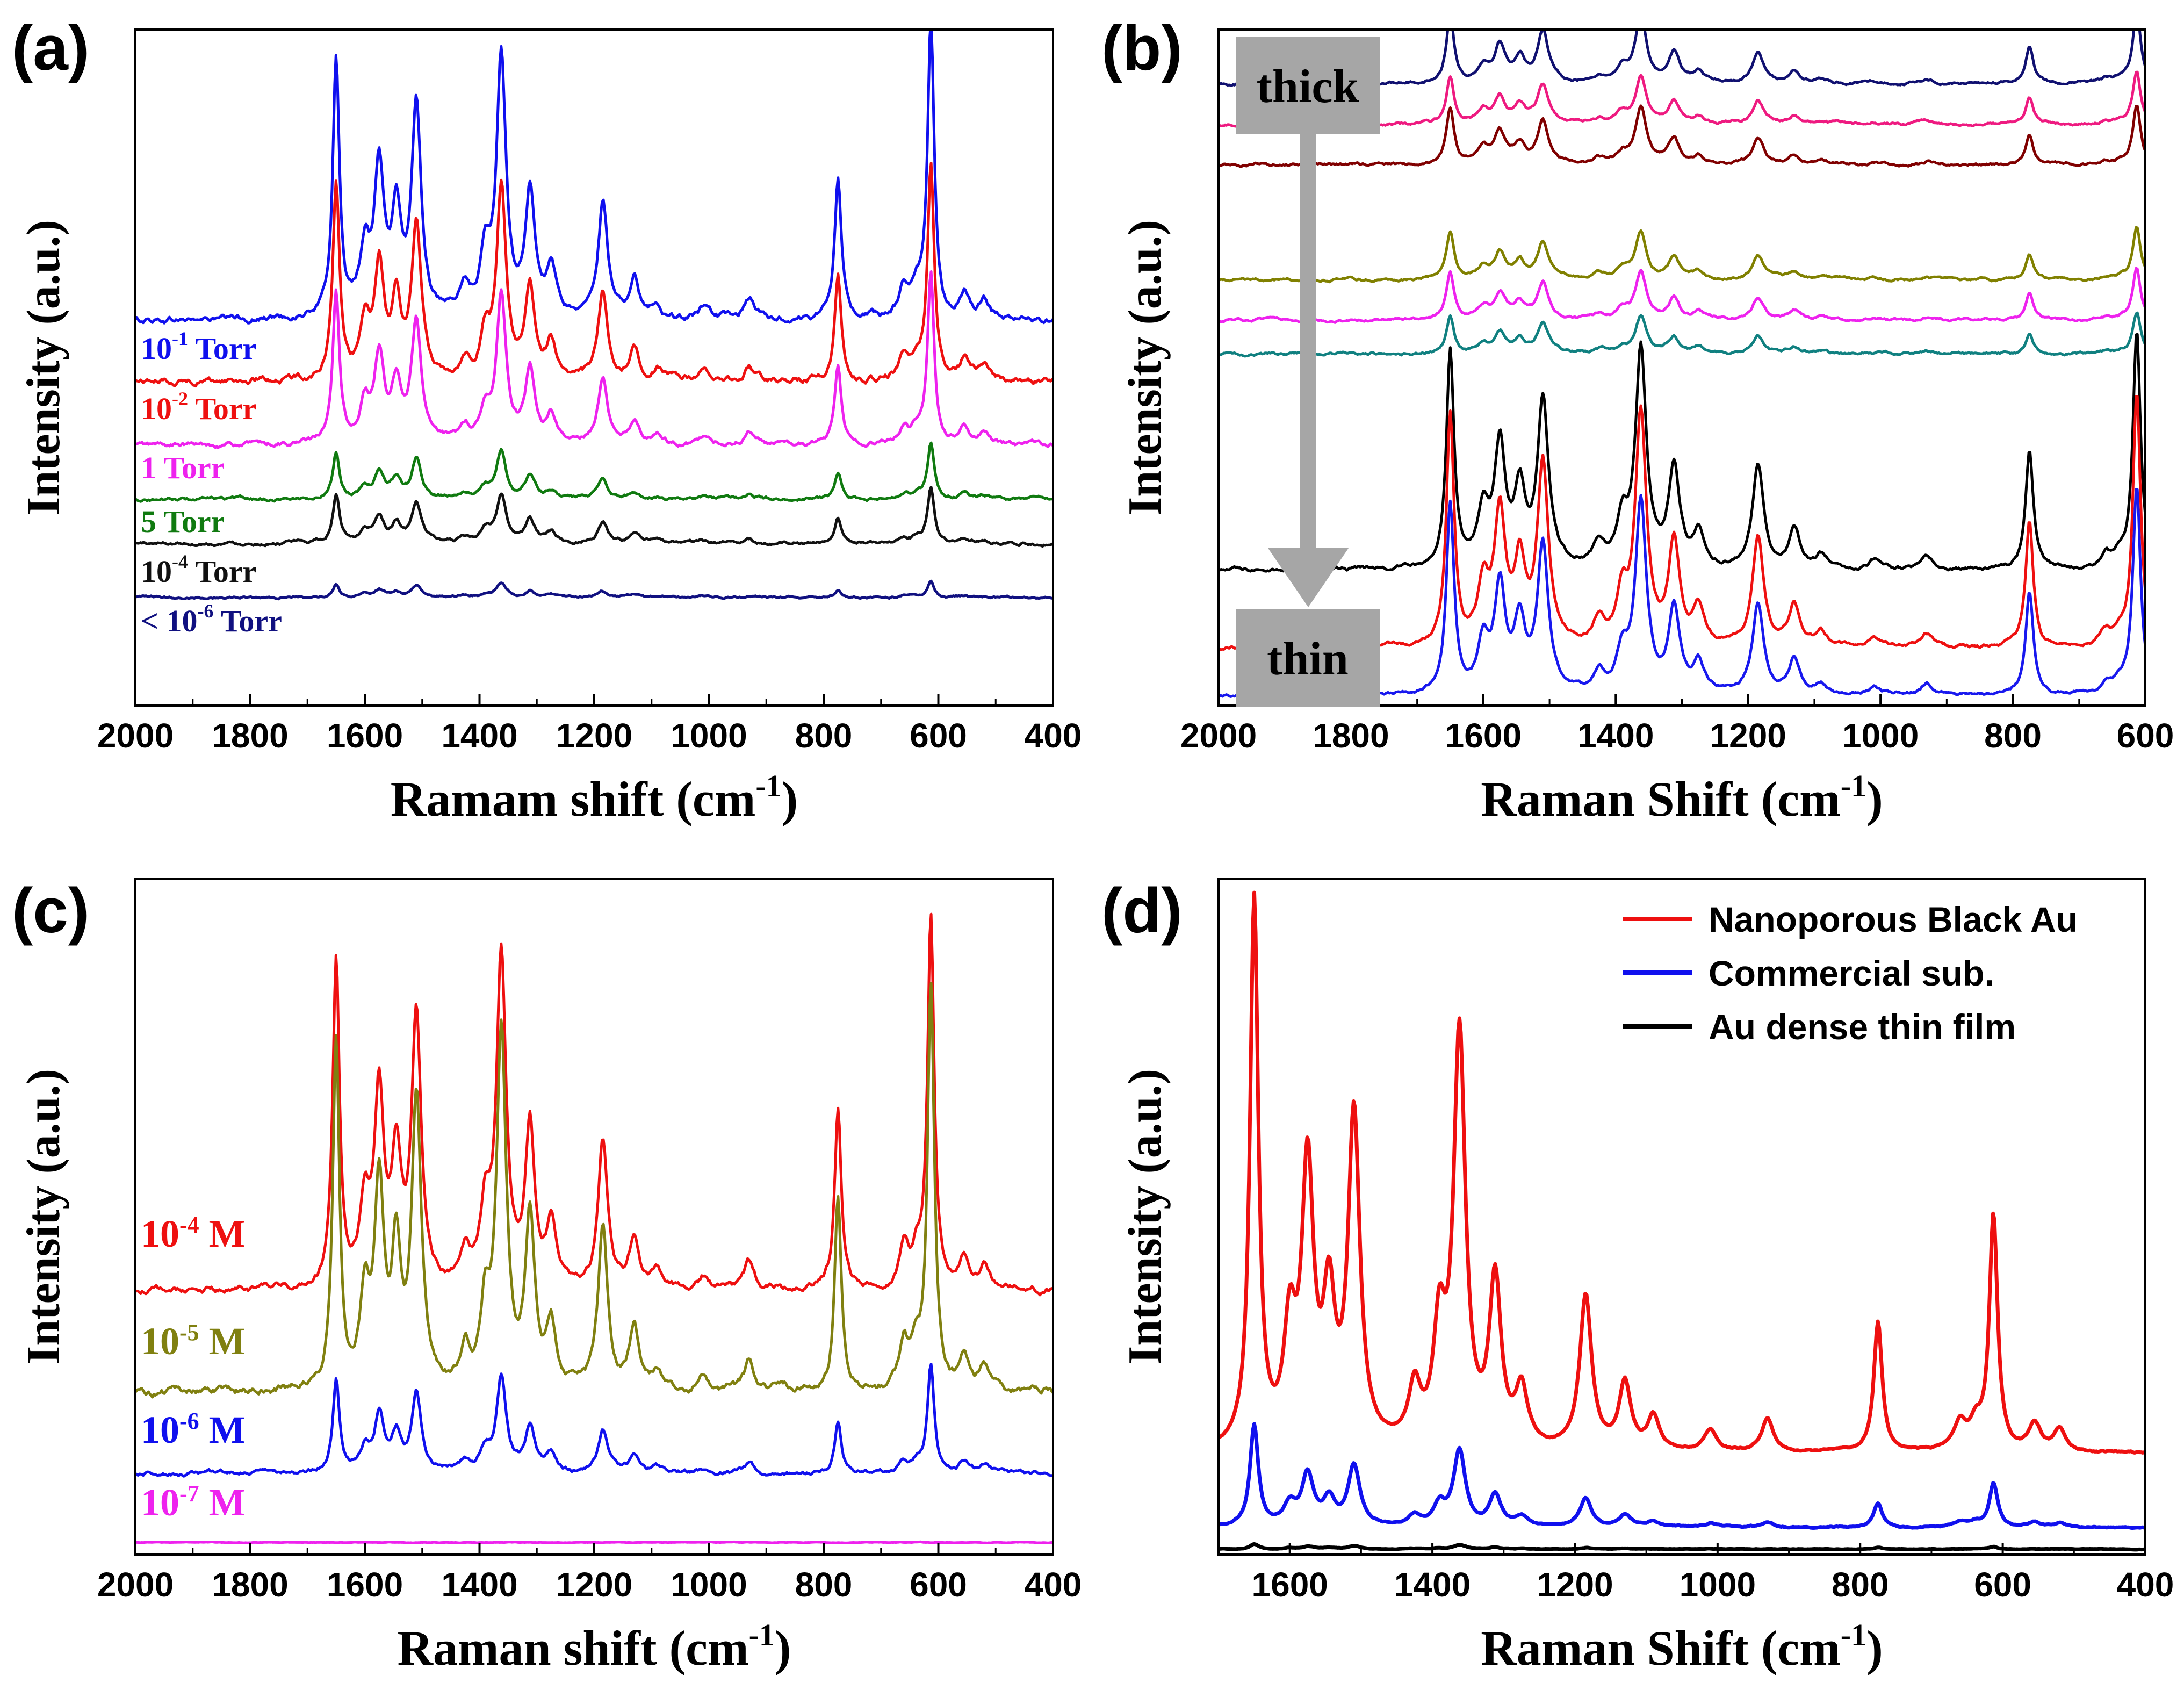 This screenshot has height=1683, width=2184. What do you see at coordinates (574, 799) in the screenshot?
I see `x-axis-label-text: Ramam shift (cm` at bounding box center [574, 799].